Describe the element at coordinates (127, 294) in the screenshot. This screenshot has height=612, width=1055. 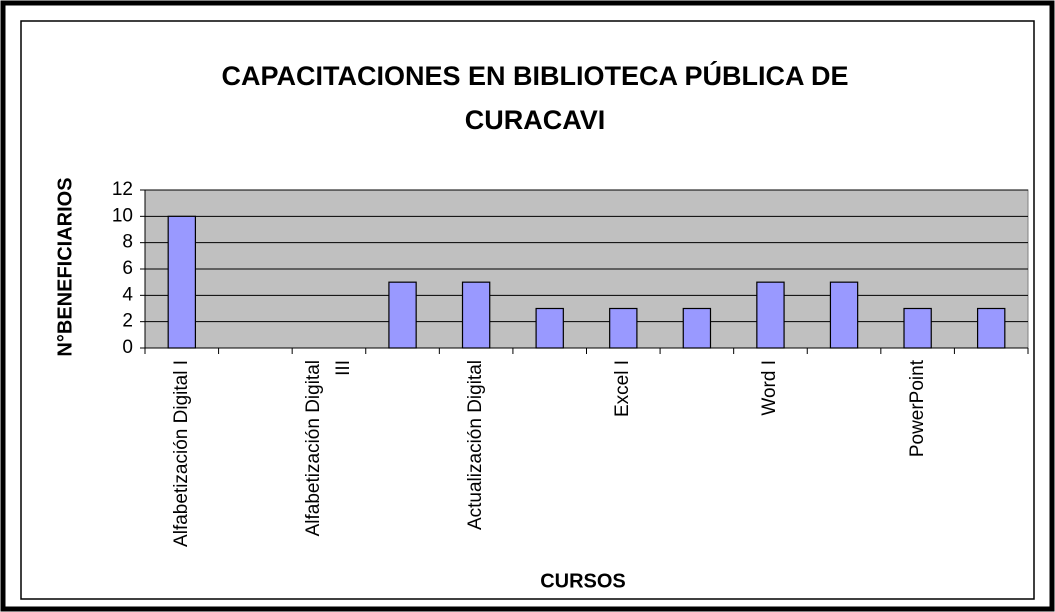
I see `y-tick-label: 4` at that location.